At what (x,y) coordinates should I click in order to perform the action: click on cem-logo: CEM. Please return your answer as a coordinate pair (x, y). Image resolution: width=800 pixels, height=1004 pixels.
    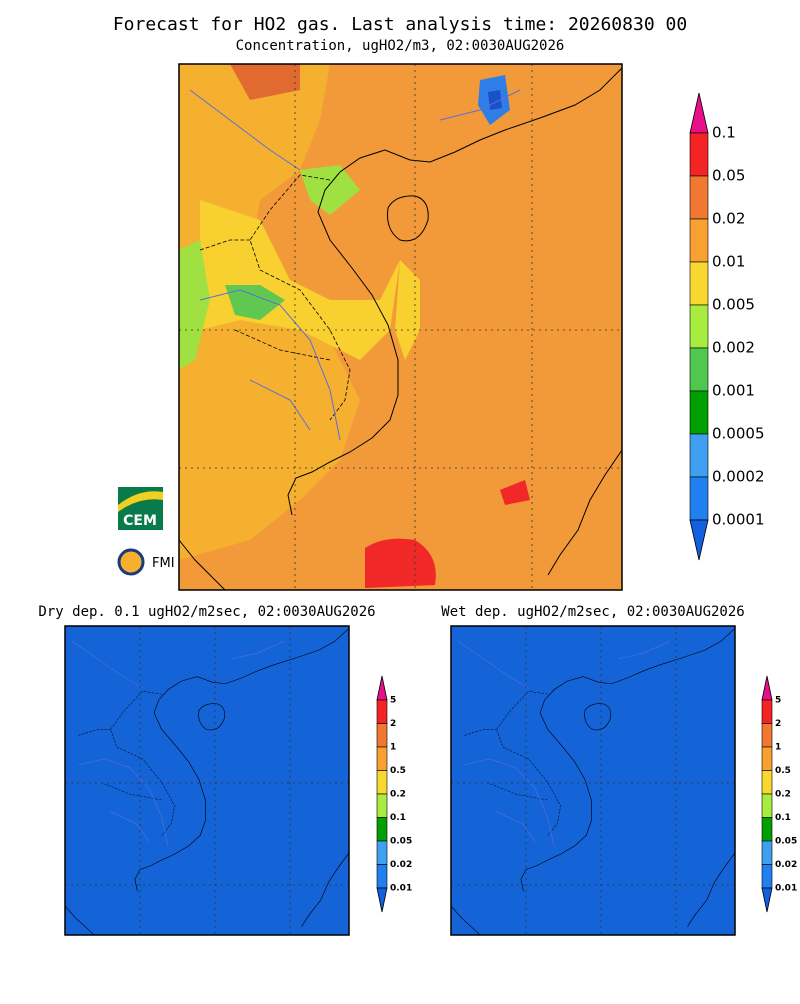
    Looking at the image, I should click on (140, 508).